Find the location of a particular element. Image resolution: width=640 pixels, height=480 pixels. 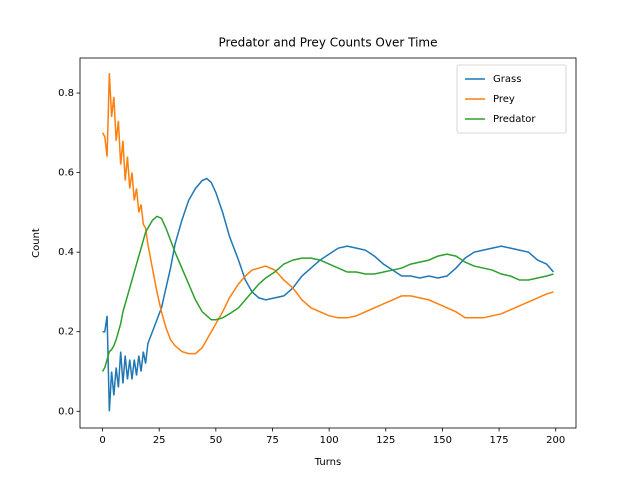

x-tick-label: 50 is located at coordinates (215, 440).